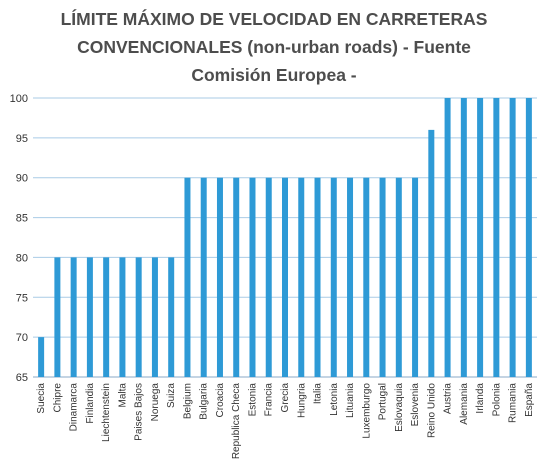 The image size is (548, 467). Describe the element at coordinates (219, 277) in the screenshot. I see `bar-croacia` at that location.